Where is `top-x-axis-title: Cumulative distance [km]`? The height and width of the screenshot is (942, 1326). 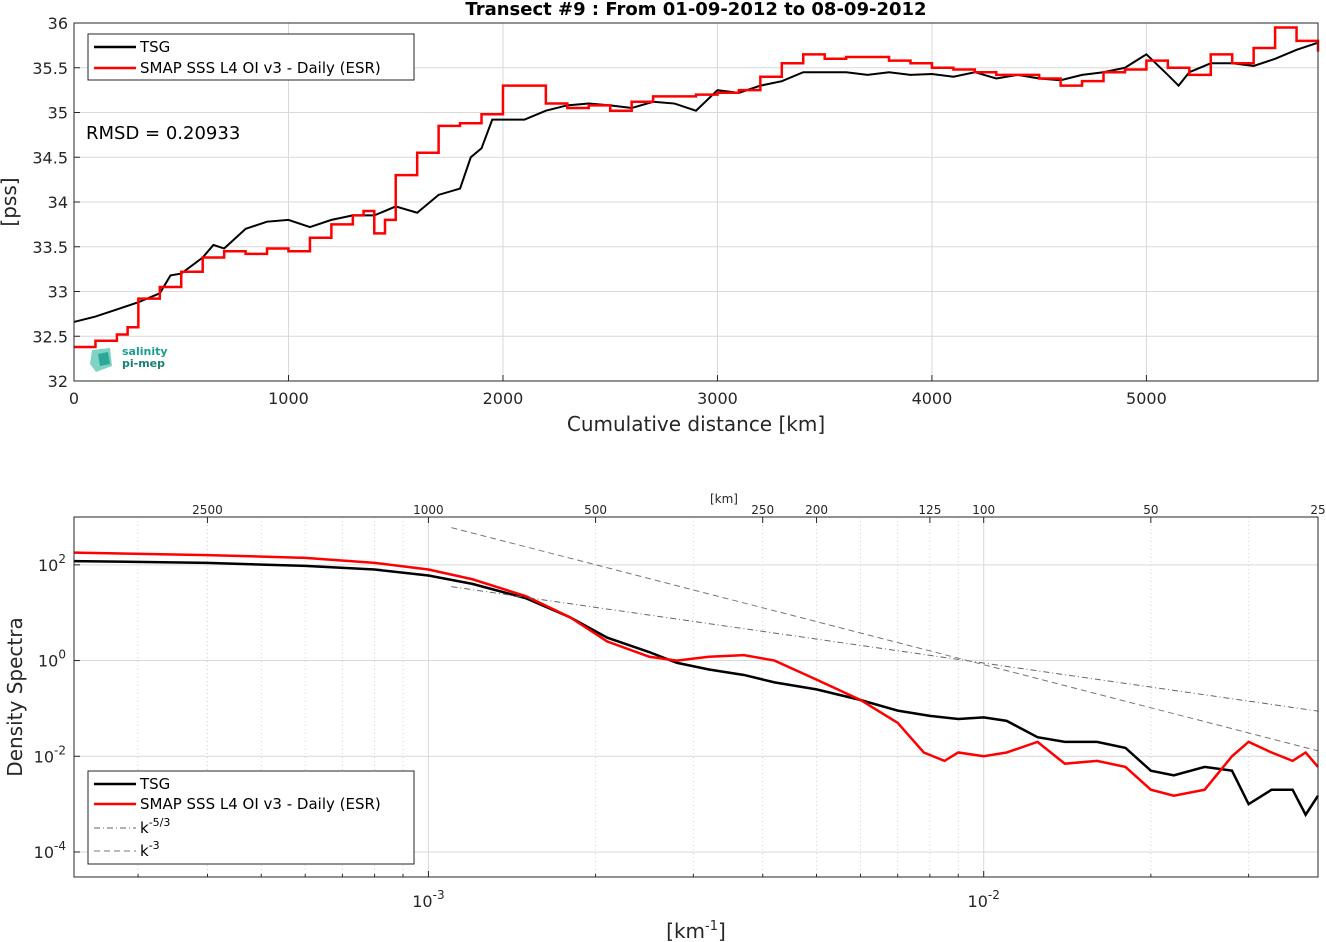 top-x-axis-title: Cumulative distance [km] is located at coordinates (696, 424).